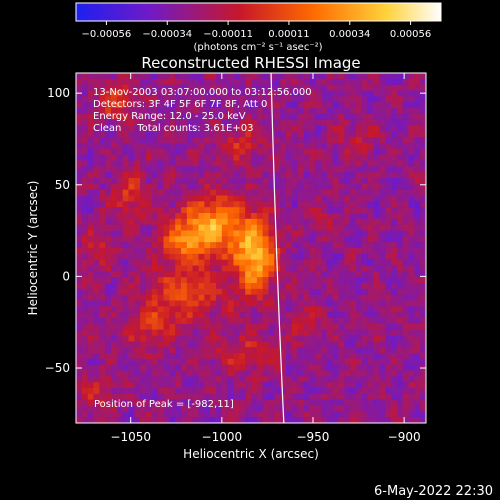 The height and width of the screenshot is (500, 500). What do you see at coordinates (202, 92) in the screenshot?
I see `annotation-time-range: 13-Nov-2003 03:07:00.000 to 03:12:56.000` at bounding box center [202, 92].